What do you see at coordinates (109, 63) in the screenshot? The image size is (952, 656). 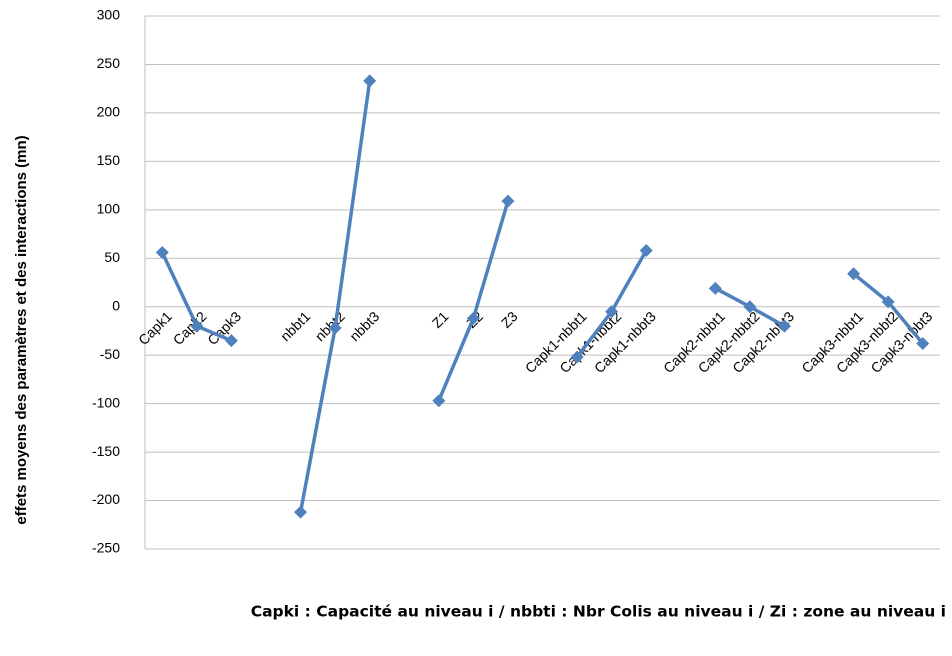 I see `y-tick-label: 250` at bounding box center [109, 63].